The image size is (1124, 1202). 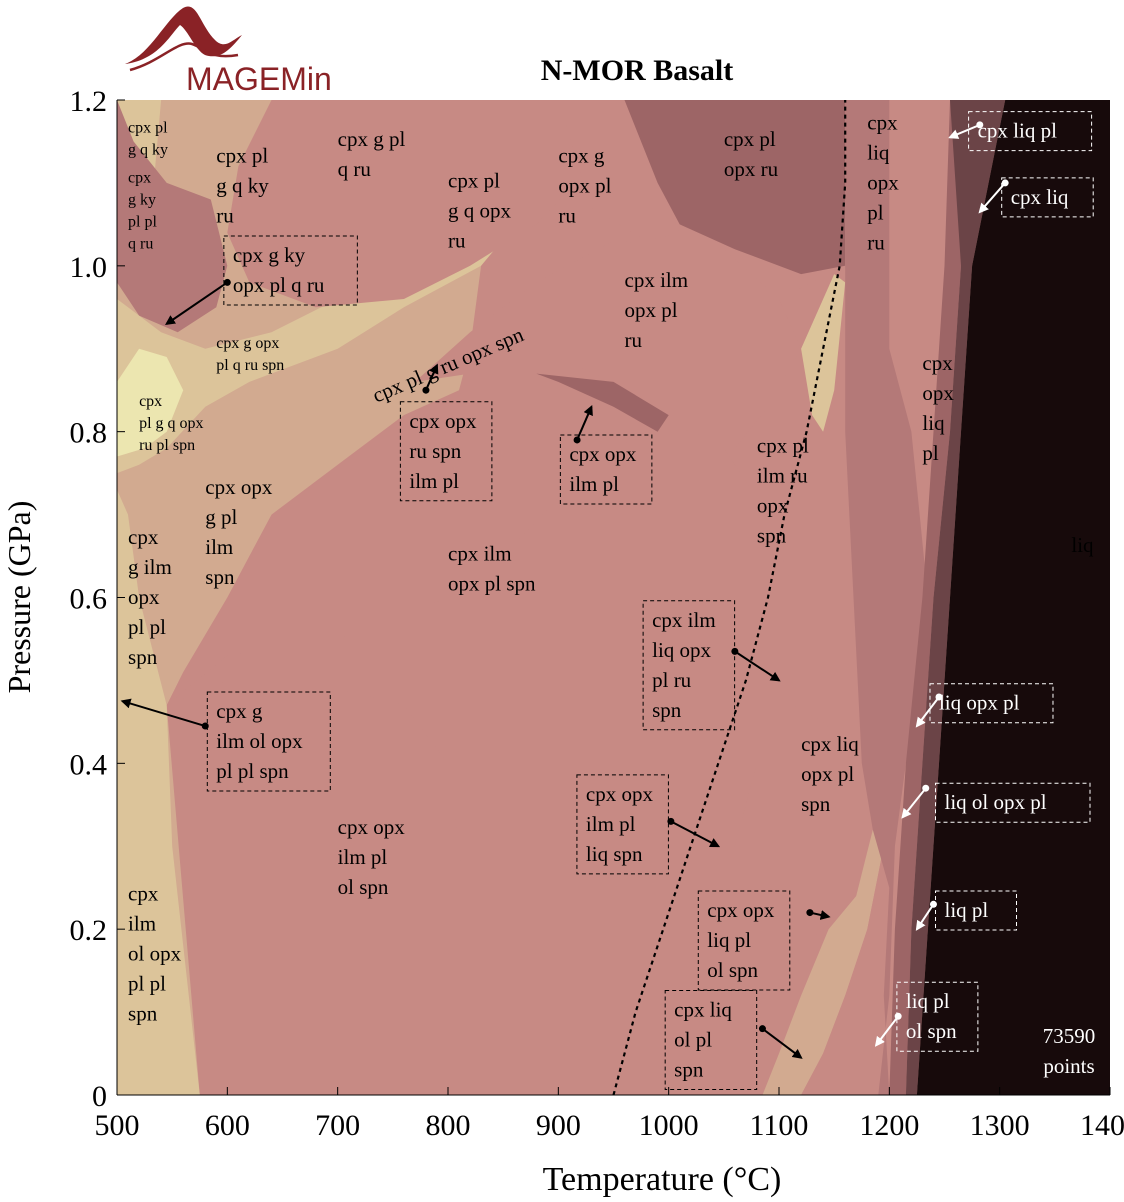 I want to click on phase-label: liq spn, so click(x=614, y=854).